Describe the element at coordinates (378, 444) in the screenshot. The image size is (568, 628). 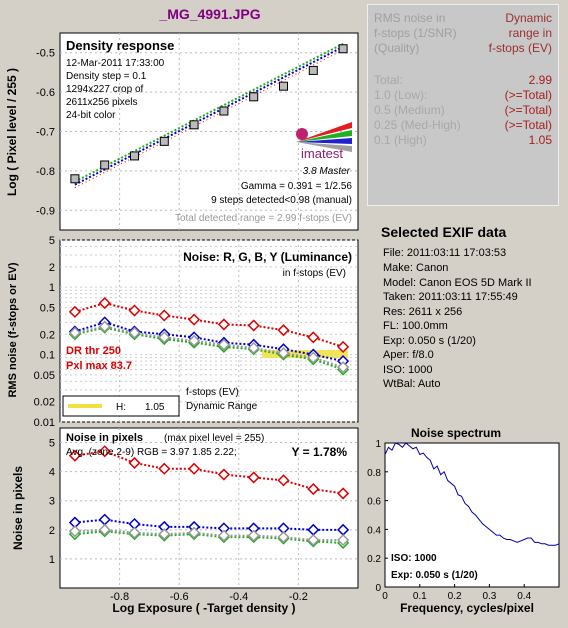
I see `noise-spectrum-y-tick-label: 1` at that location.